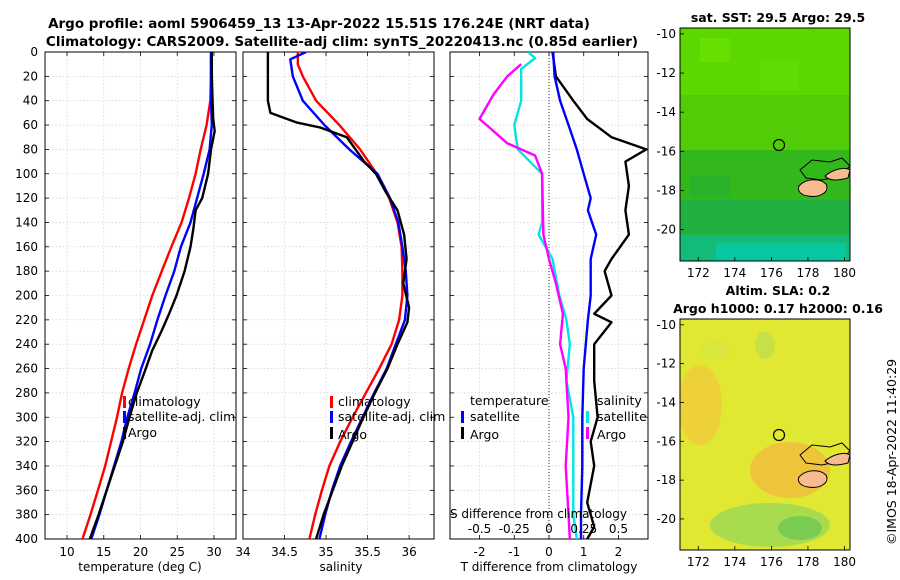  I want to click on y-tick-label: 160, so click(26, 247).